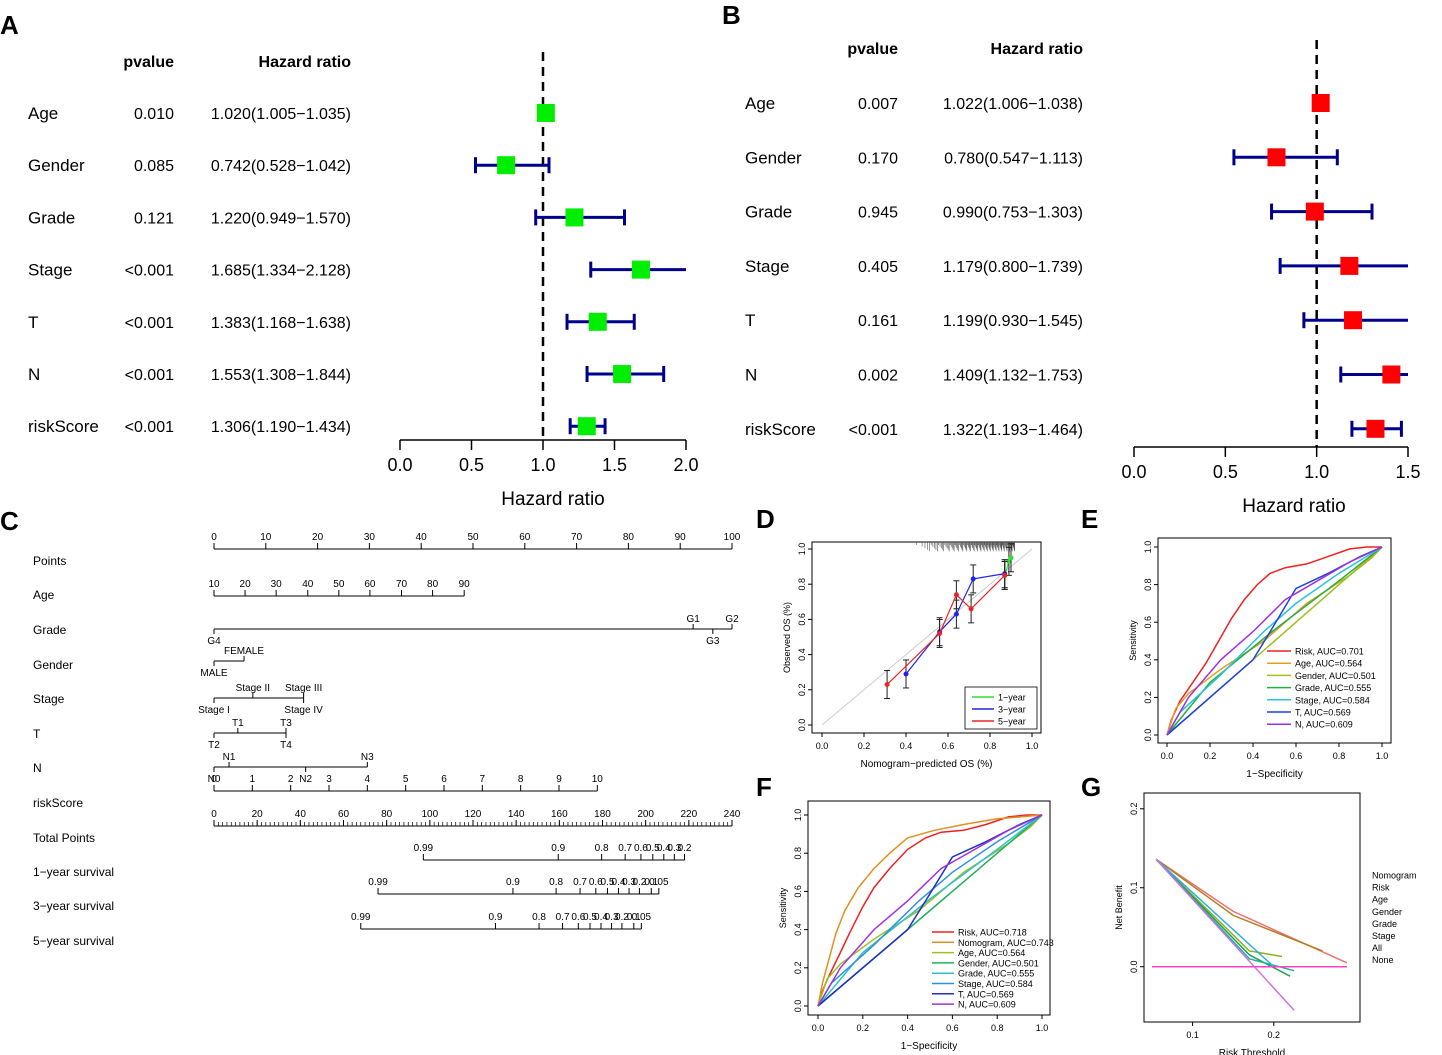 The height and width of the screenshot is (1055, 1442). Describe the element at coordinates (732, 814) in the screenshot. I see `nomogram-tick-label: 240` at that location.